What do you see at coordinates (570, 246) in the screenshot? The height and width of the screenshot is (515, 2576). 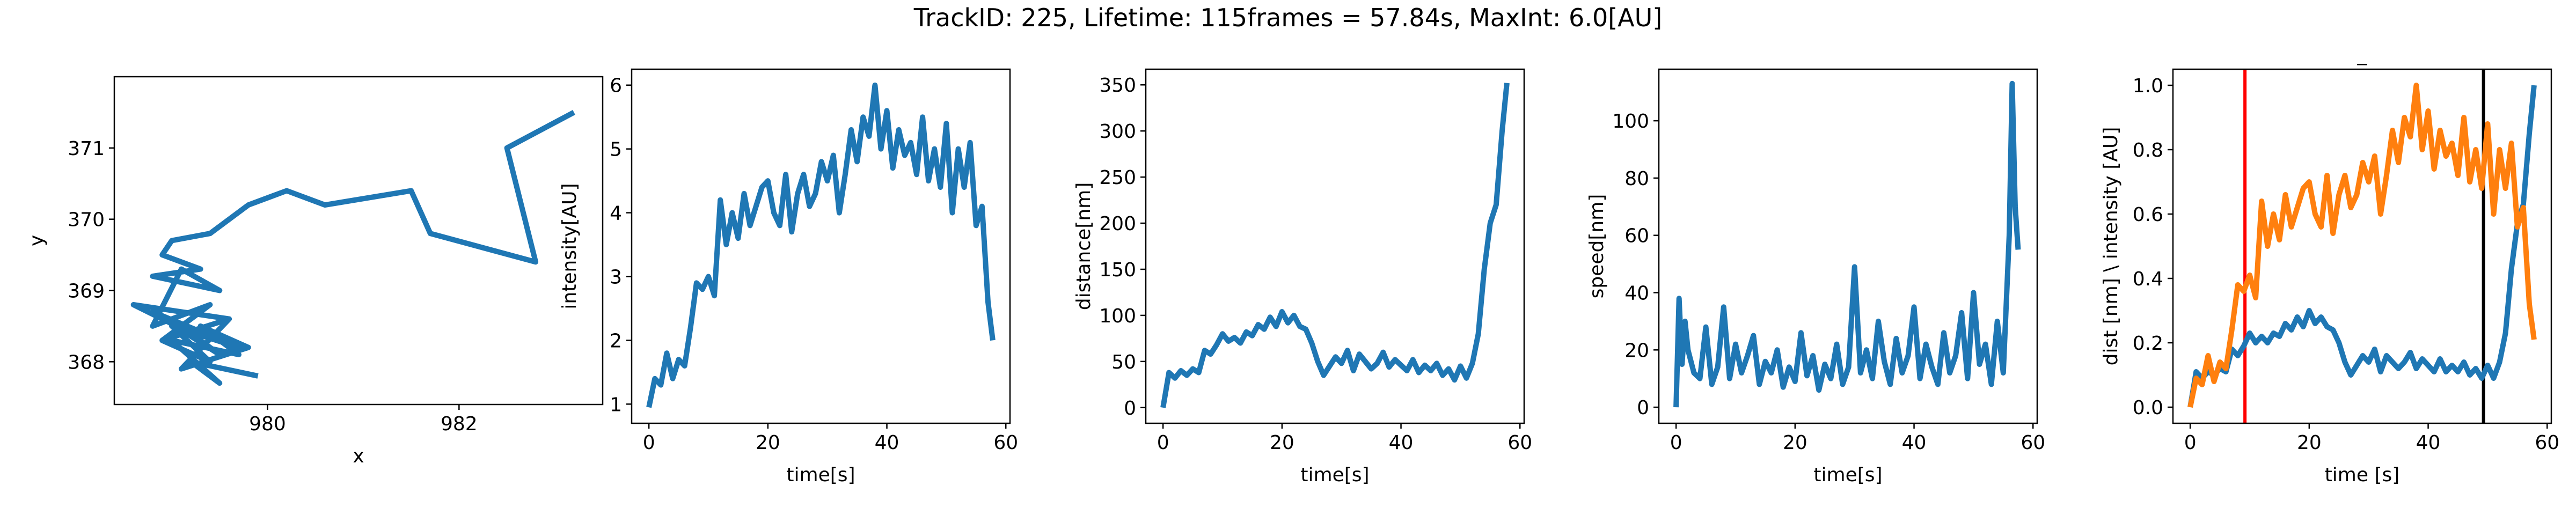 I see `intensity-ylabel: intensity[AU]` at bounding box center [570, 246].